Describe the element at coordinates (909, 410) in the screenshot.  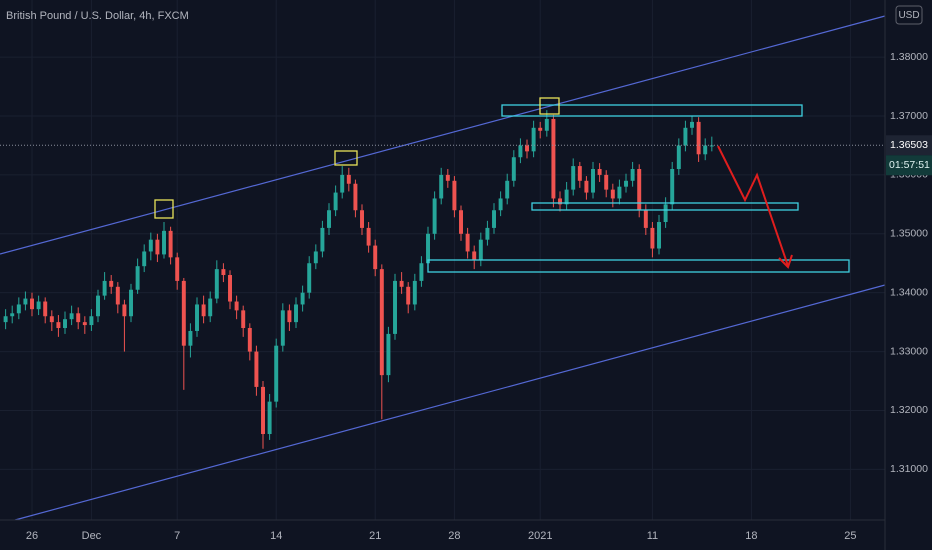
I see `y-tick-label: 1.32000` at that location.